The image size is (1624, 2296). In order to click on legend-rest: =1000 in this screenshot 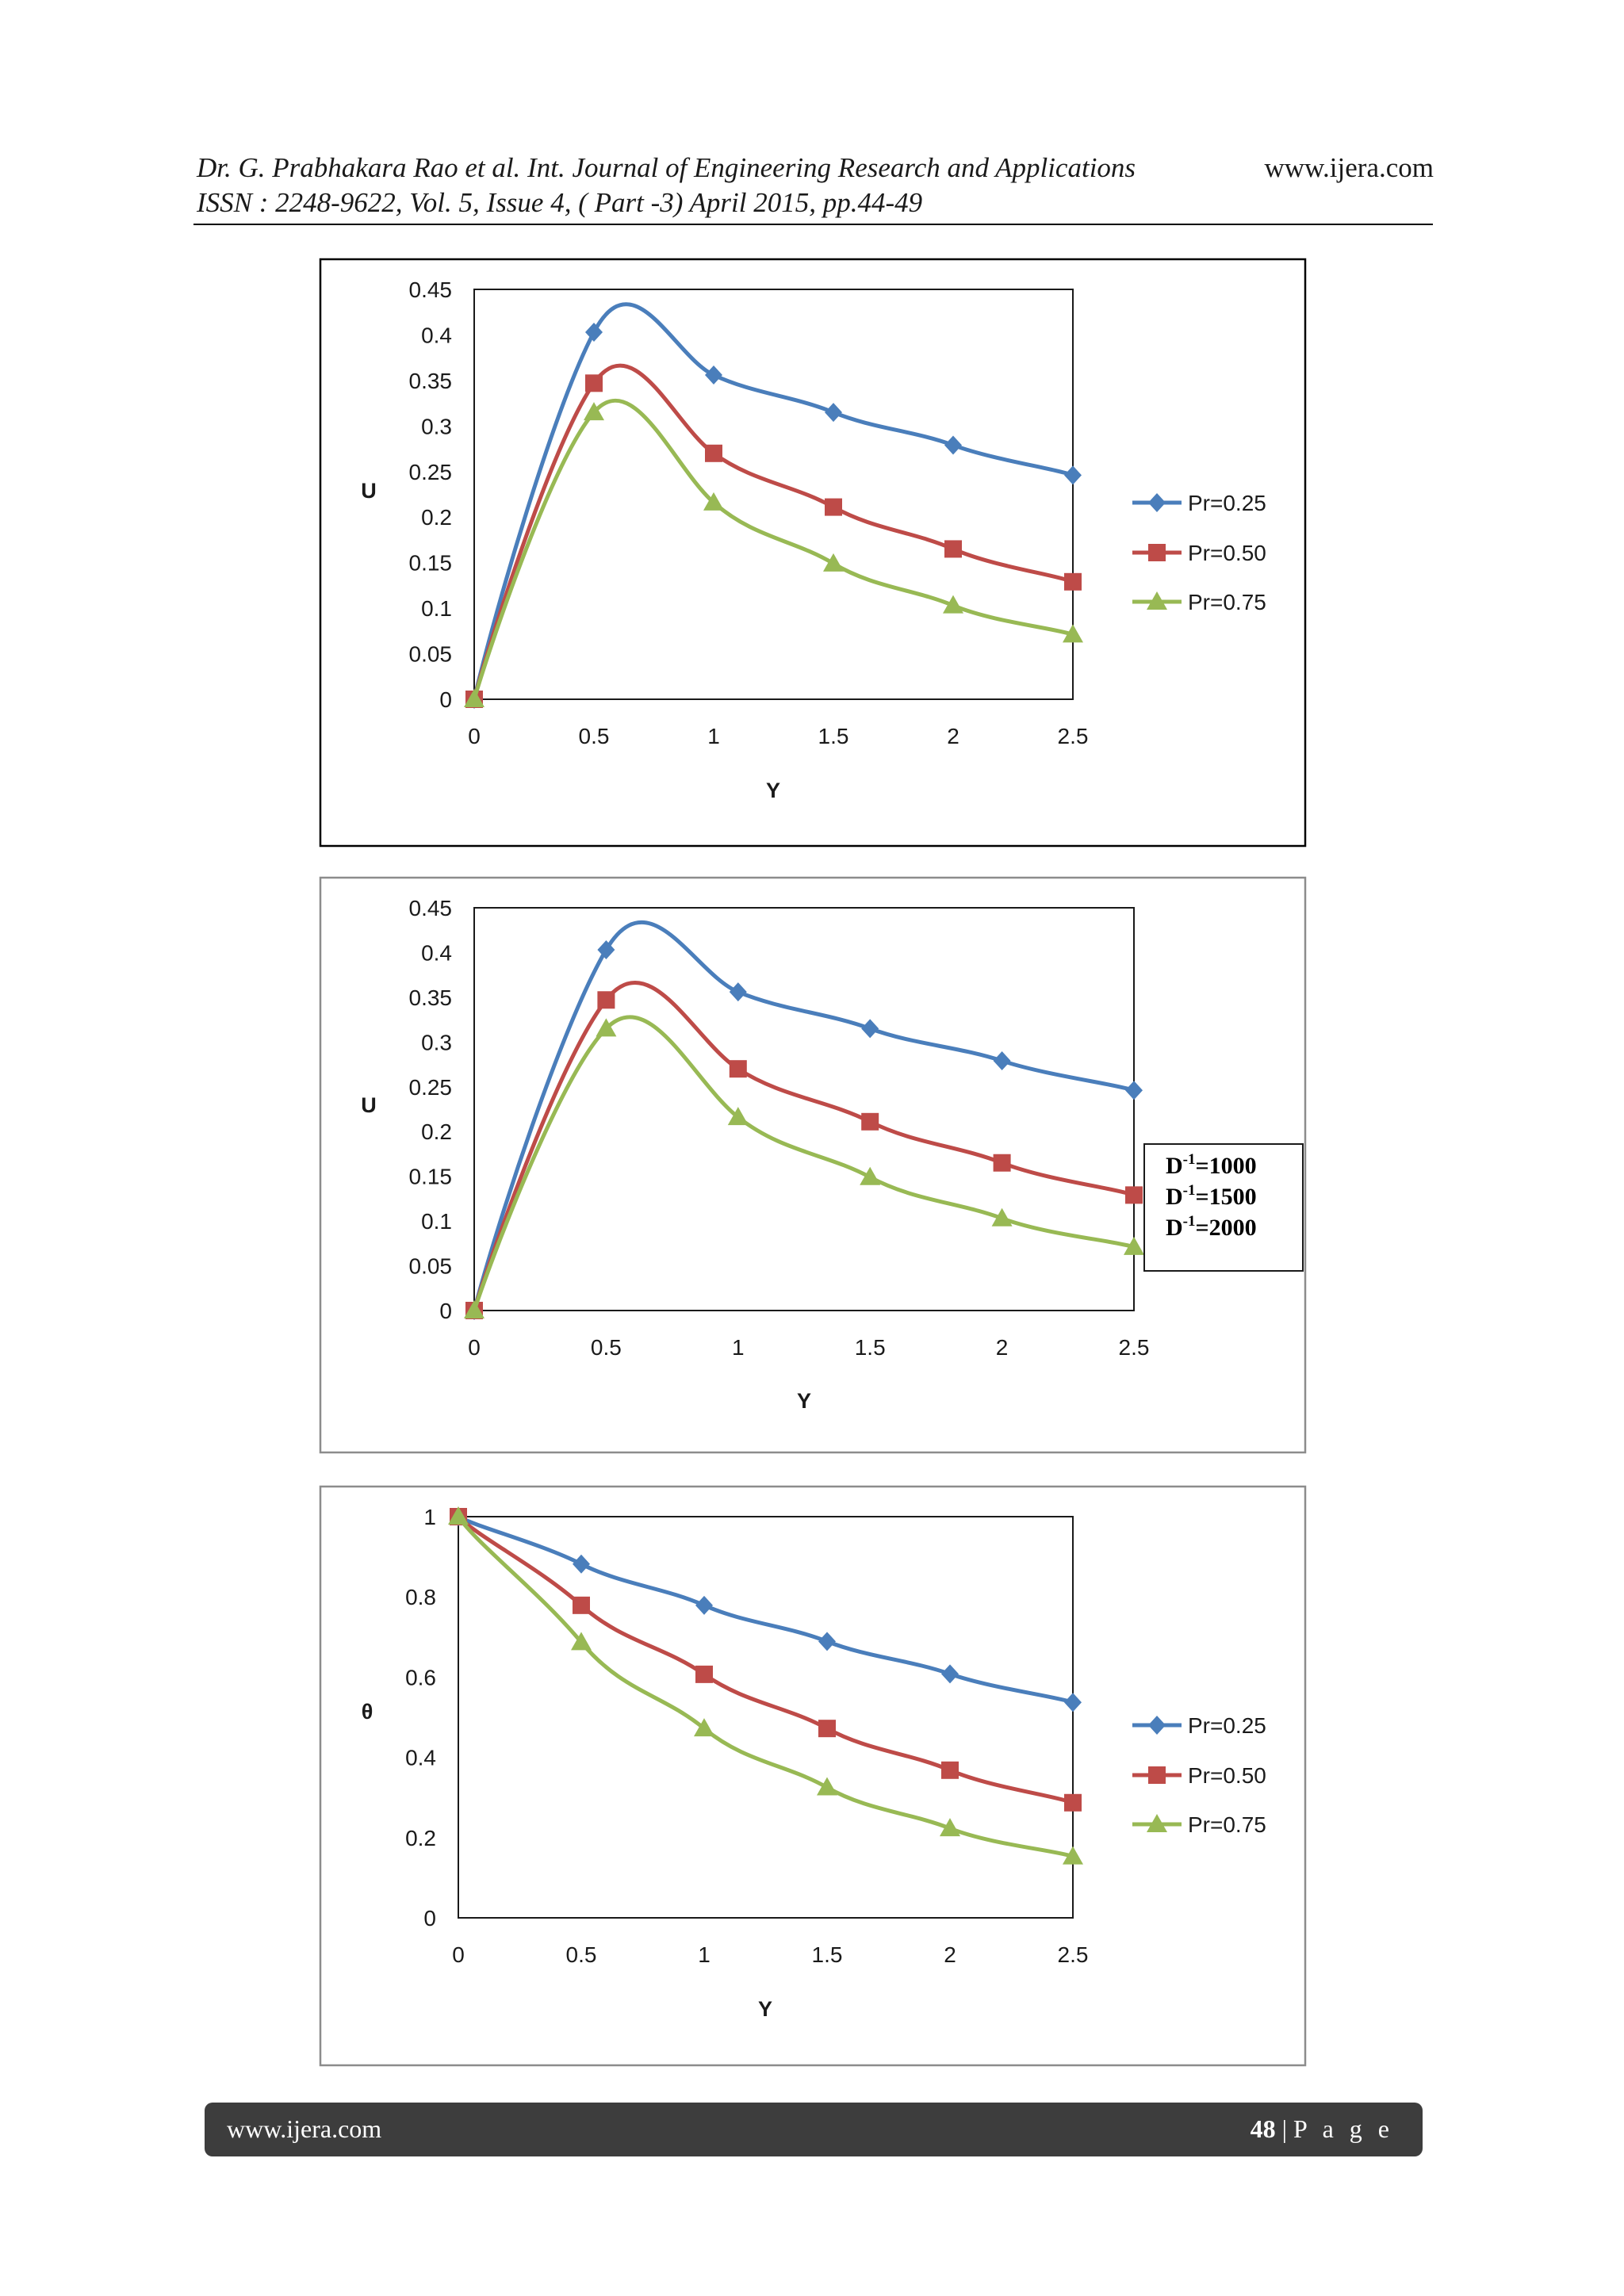, I will do `click(1226, 1166)`.